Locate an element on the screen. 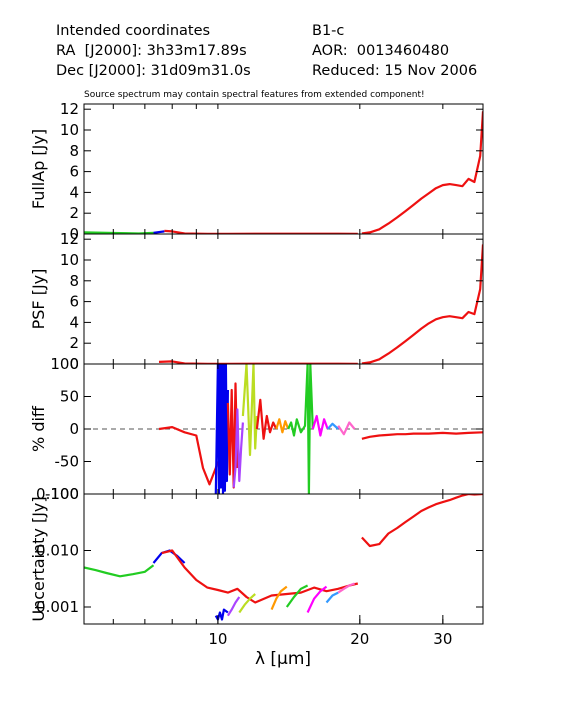 Image resolution: width=566 pixels, height=708 pixels. psf-ytick-label: 10 is located at coordinates (69, 260).